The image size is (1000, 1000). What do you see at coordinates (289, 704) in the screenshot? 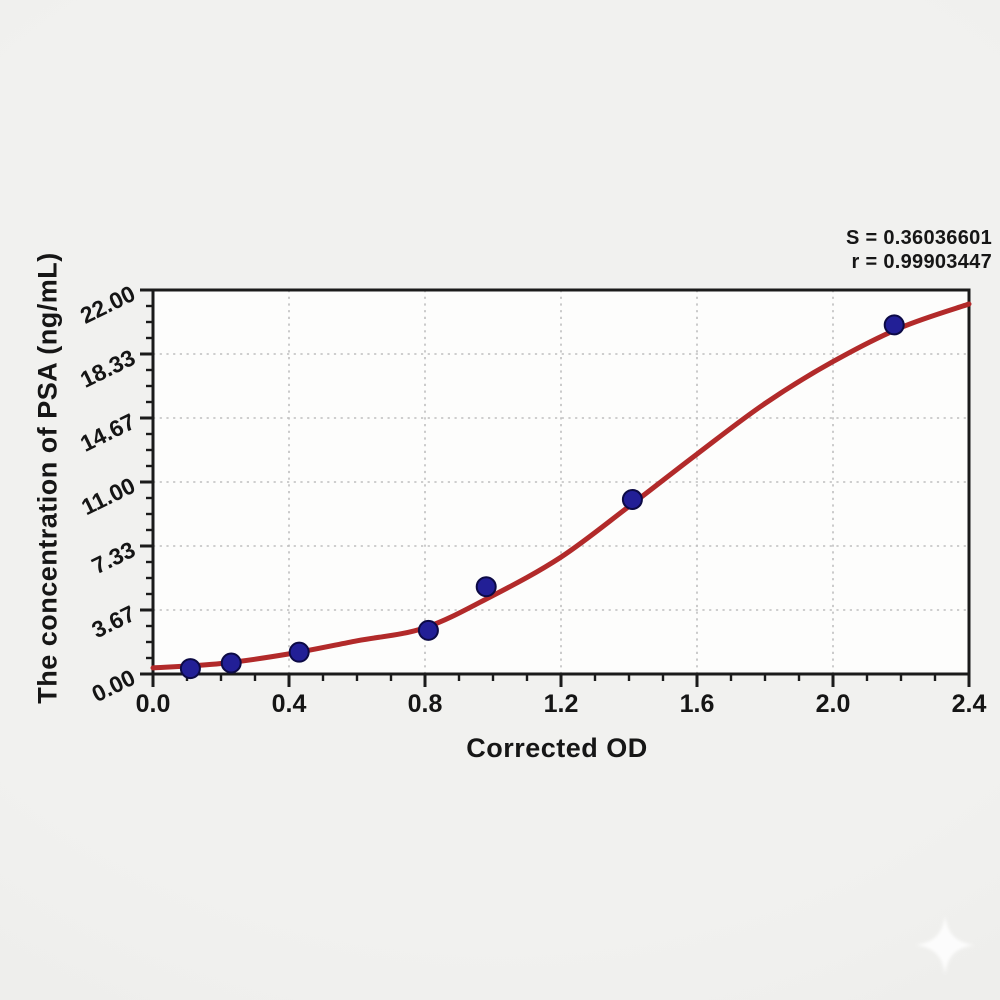
I see `x-tick-label: 0.4` at bounding box center [289, 704].